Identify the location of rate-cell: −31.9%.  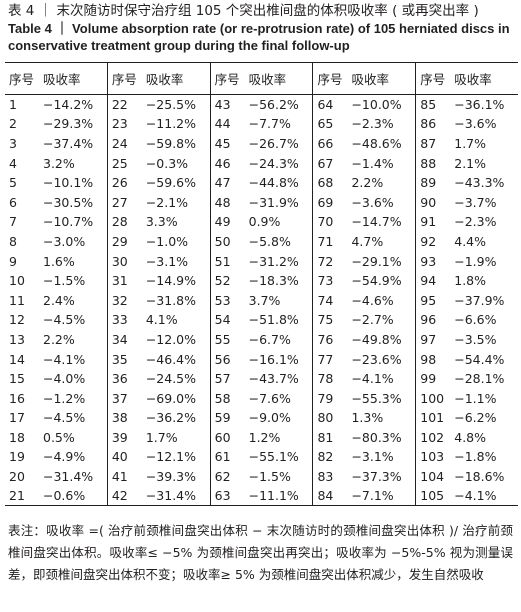
(273, 202).